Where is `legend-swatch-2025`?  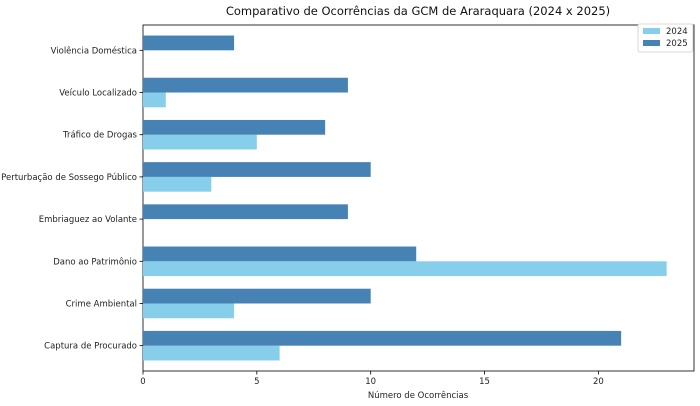
legend-swatch-2025 is located at coordinates (651, 43).